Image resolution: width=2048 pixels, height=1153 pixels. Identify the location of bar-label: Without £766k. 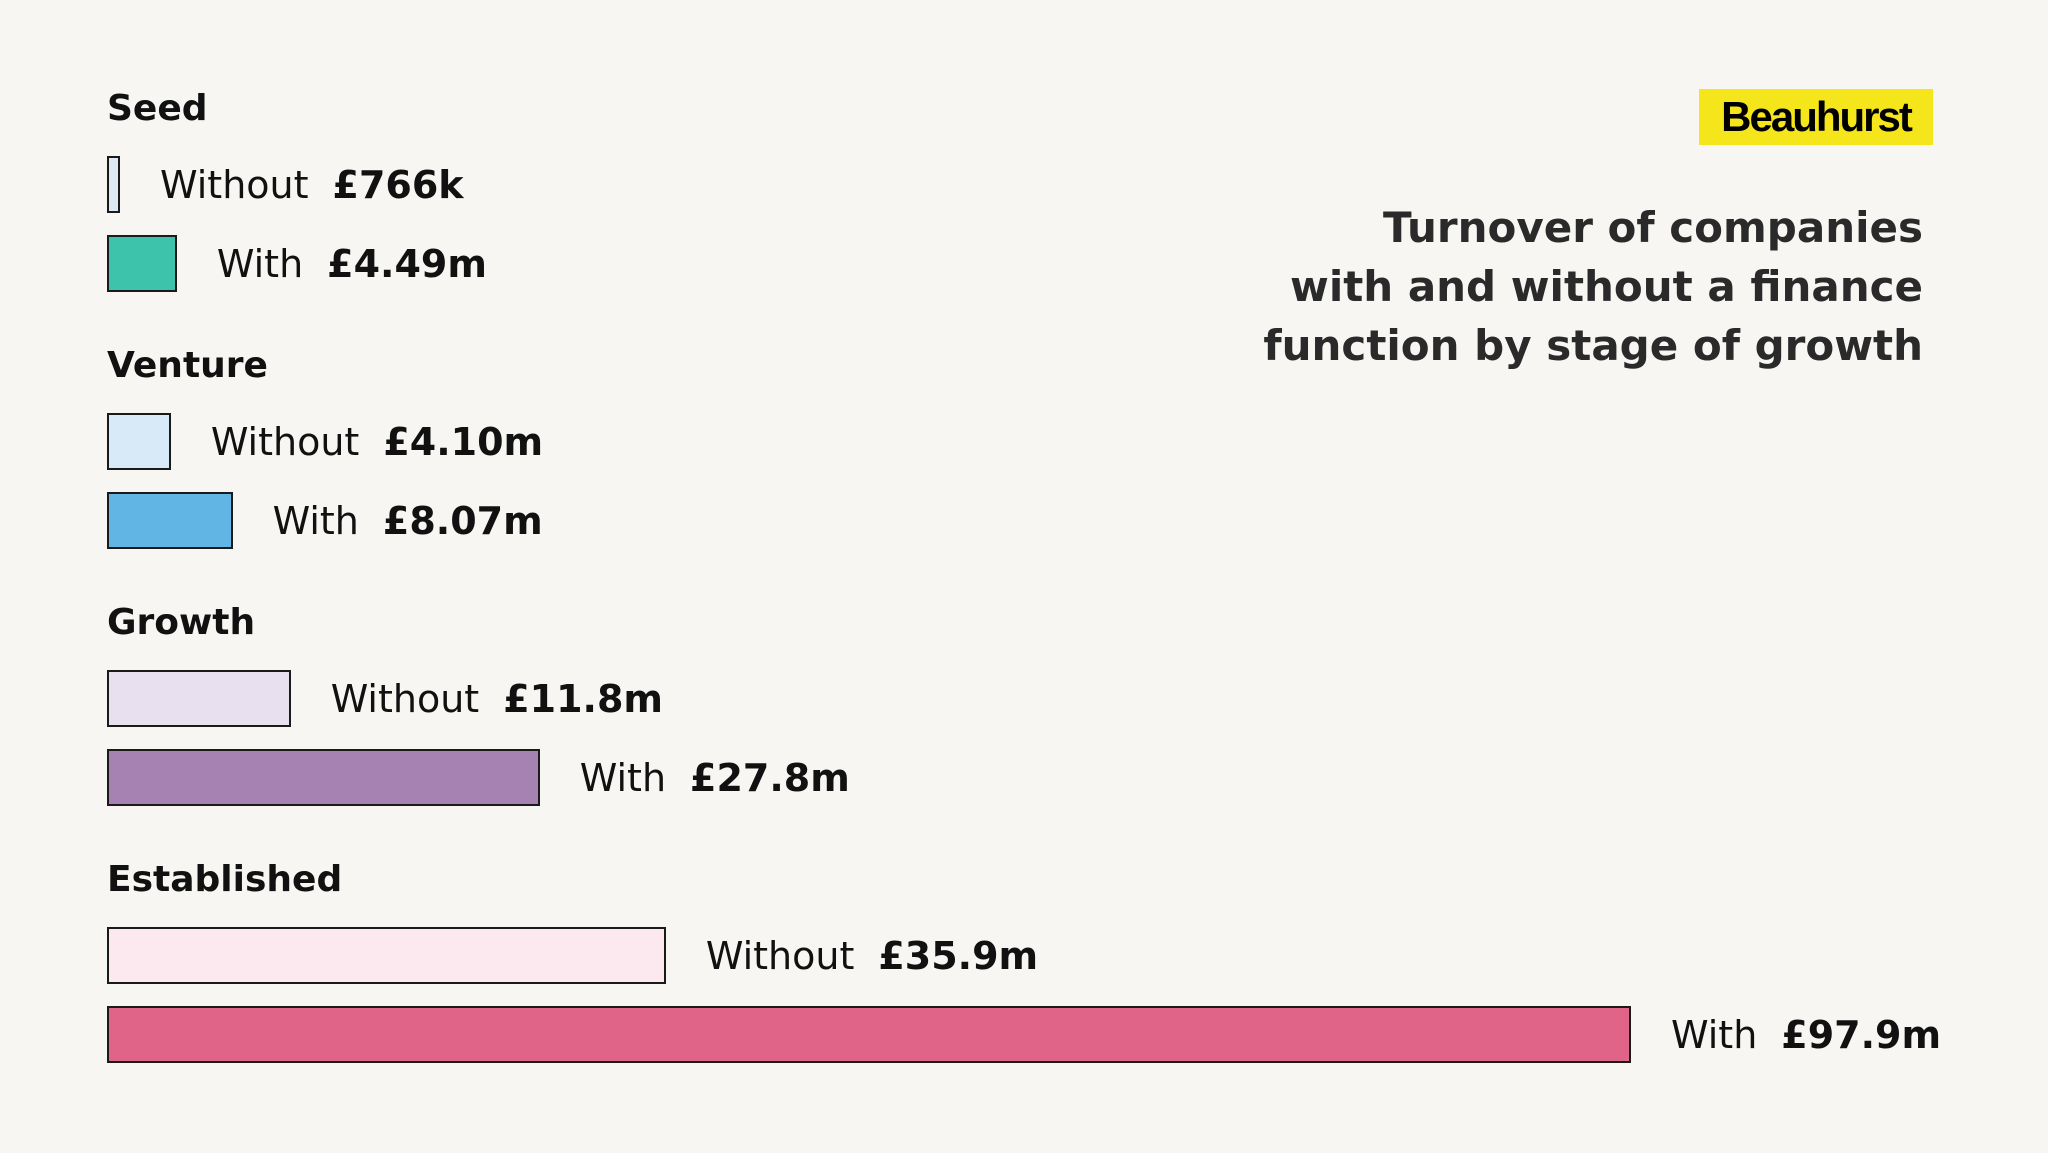
(312, 185).